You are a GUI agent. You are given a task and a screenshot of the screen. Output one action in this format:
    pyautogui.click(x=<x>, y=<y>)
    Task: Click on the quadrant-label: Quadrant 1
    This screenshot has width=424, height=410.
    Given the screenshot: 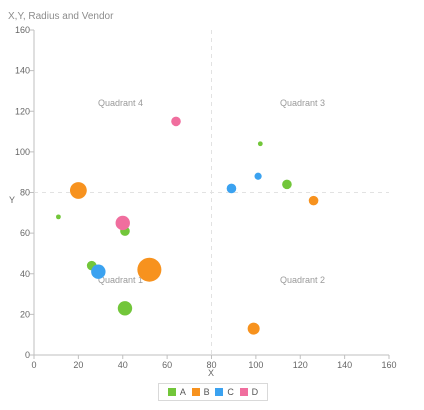 What is the action you would take?
    pyautogui.click(x=120, y=280)
    